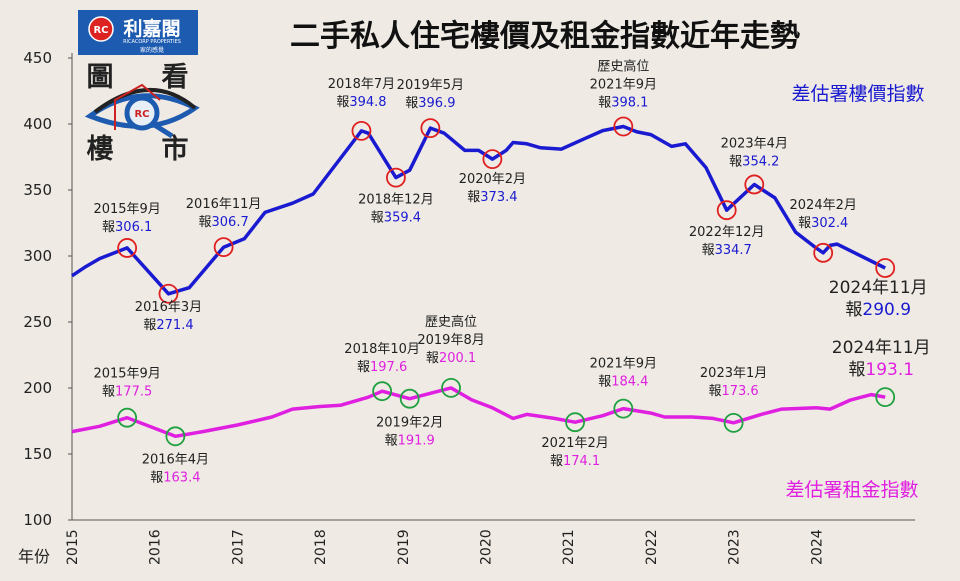 This screenshot has height=581, width=960. Describe the element at coordinates (388, 367) in the screenshot. I see `annotation-value: 197.6` at that location.